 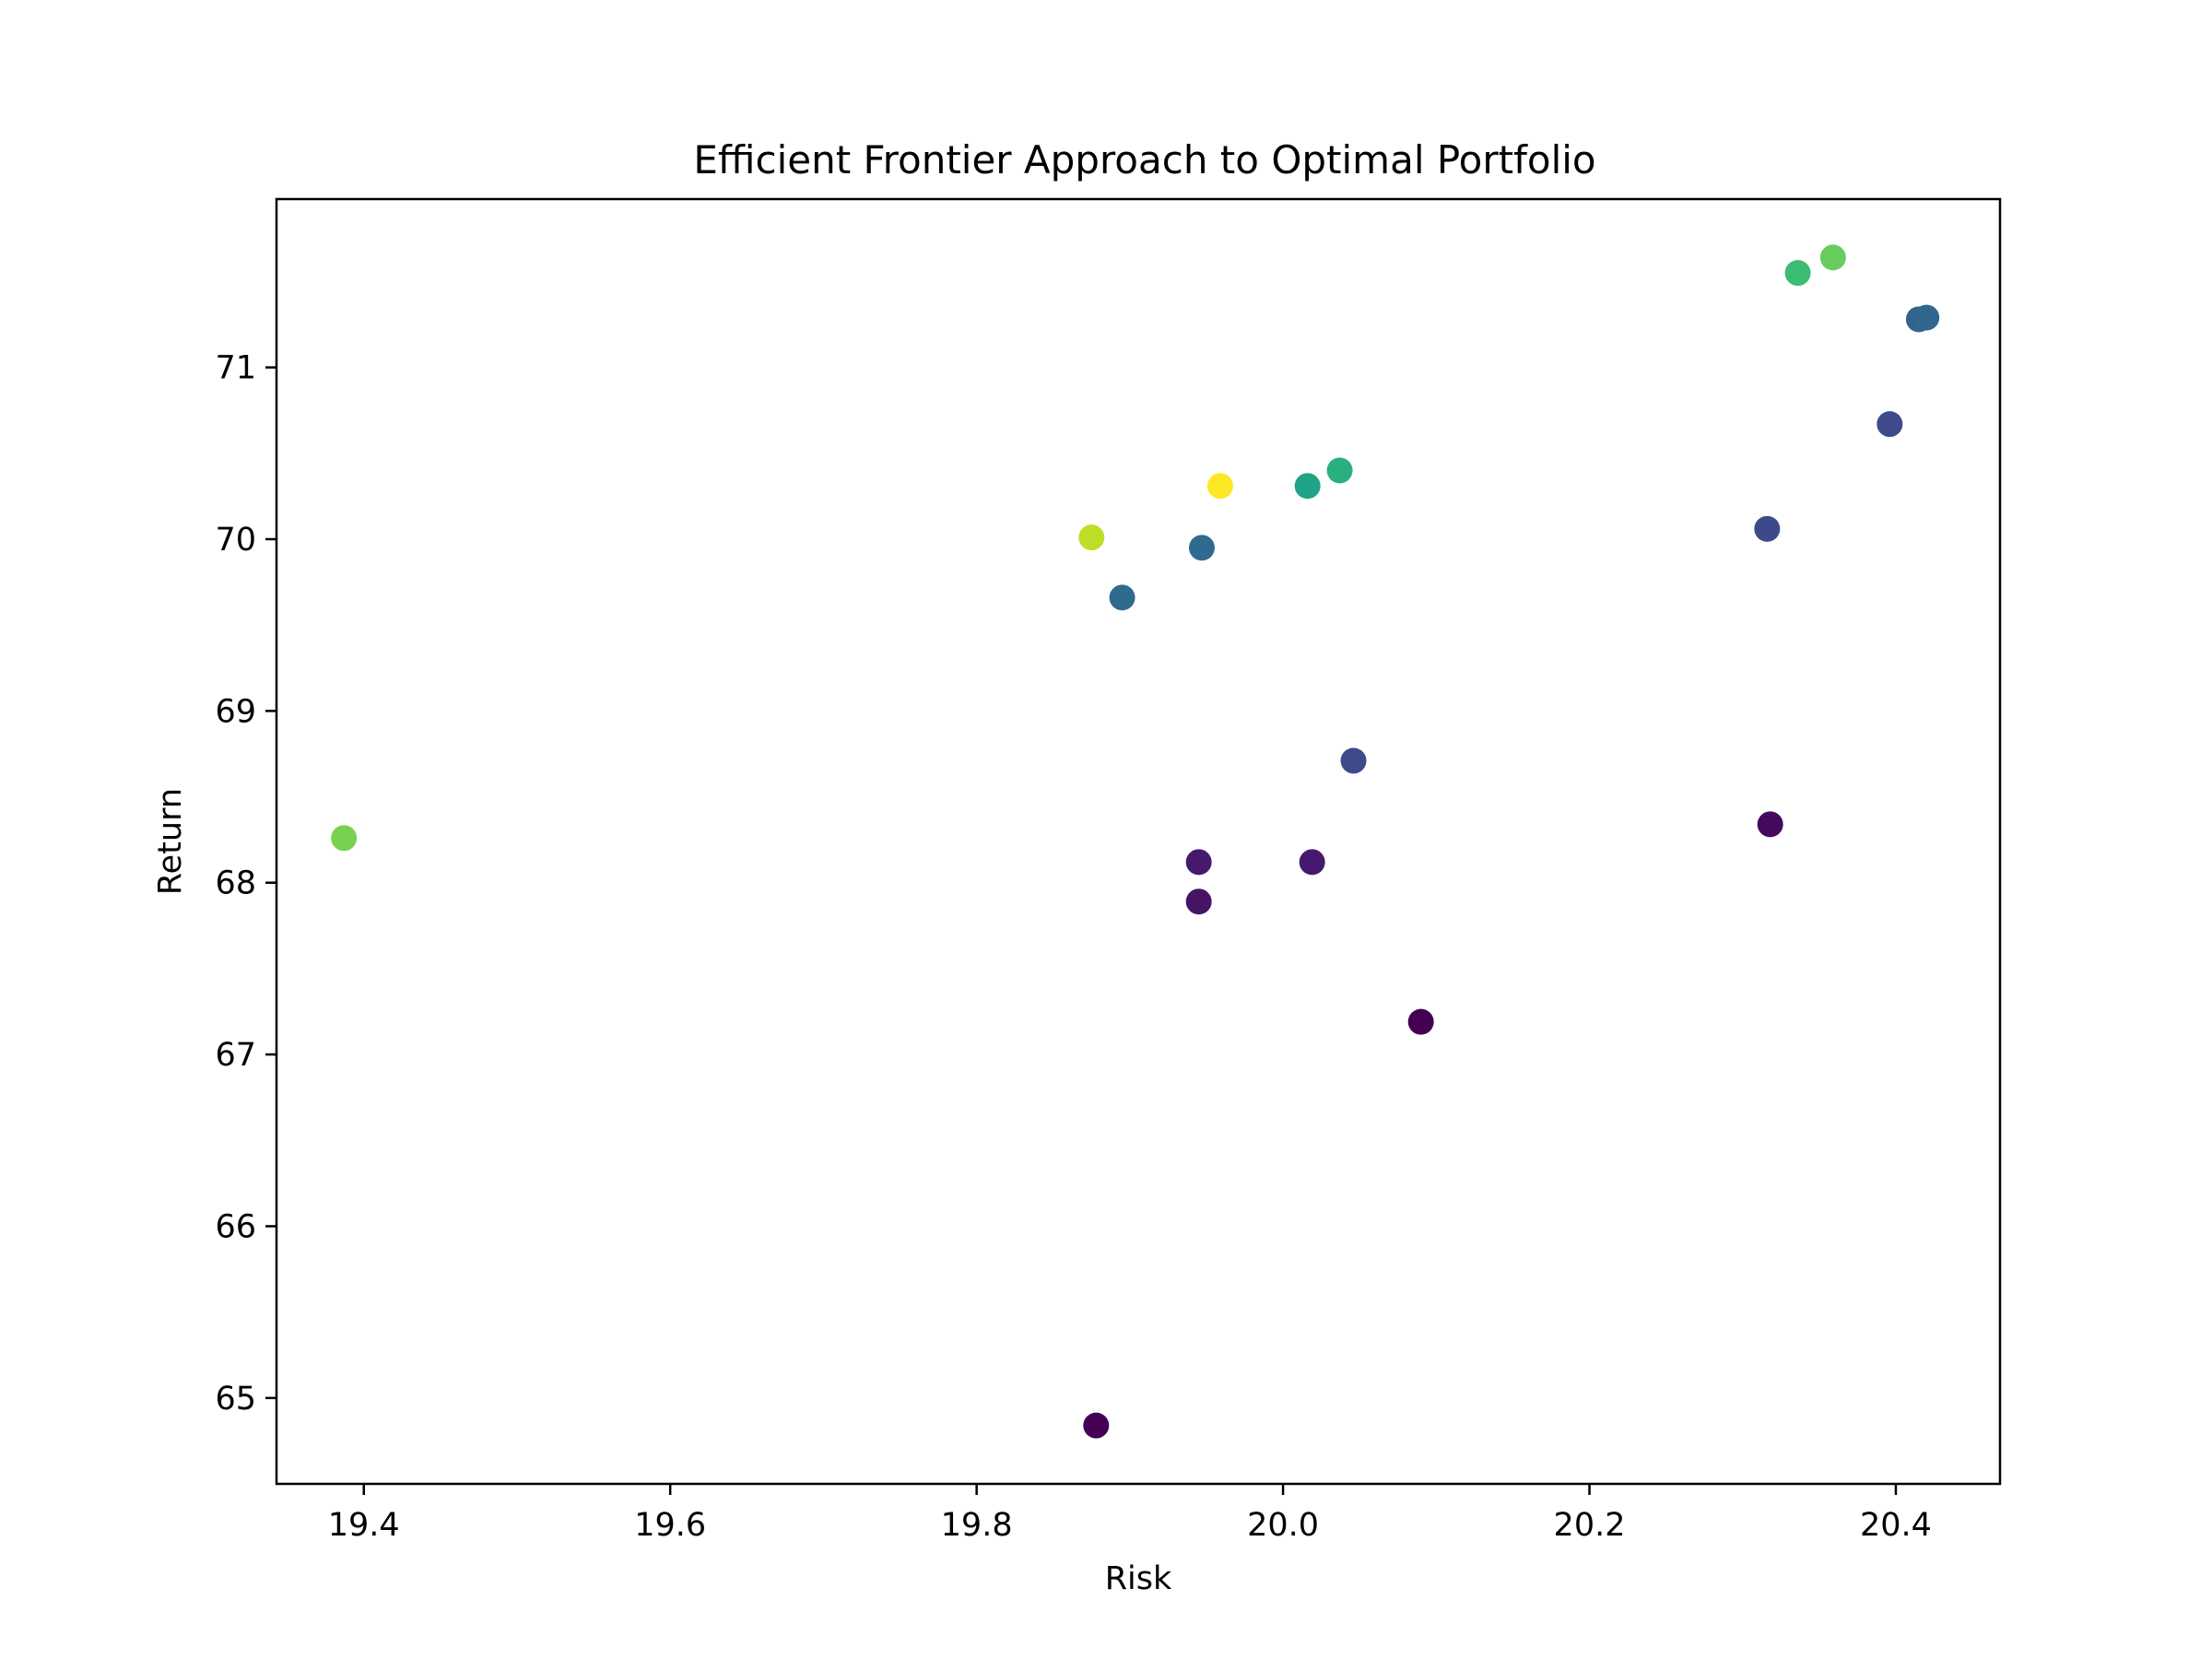 I want to click on x-tick-label: 19.8, so click(x=977, y=1525).